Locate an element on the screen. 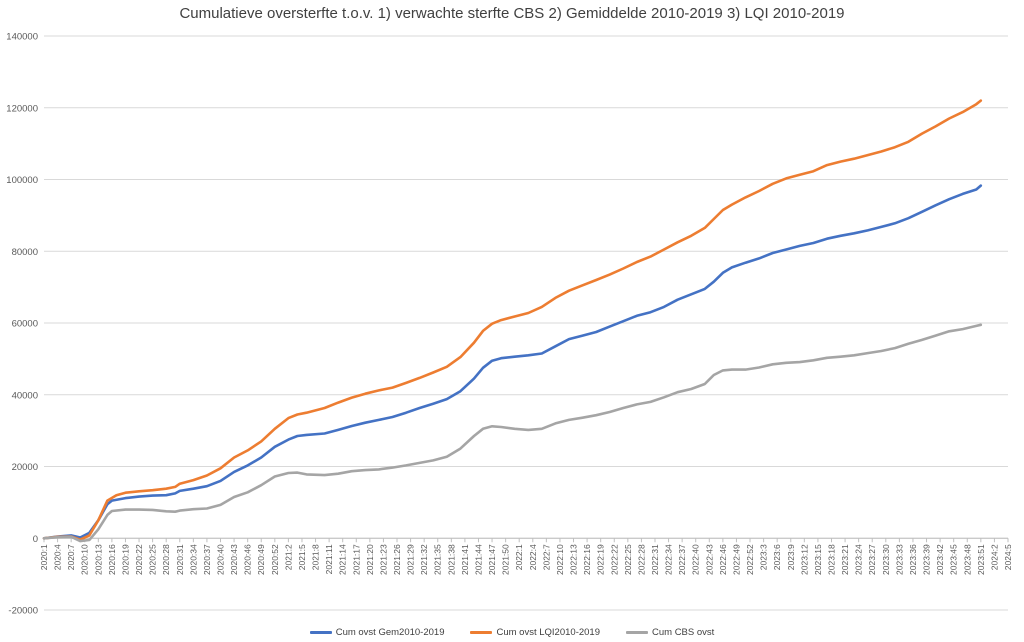 Image resolution: width=1024 pixels, height=642 pixels. x-tick-label: 2022:31 is located at coordinates (655, 559).